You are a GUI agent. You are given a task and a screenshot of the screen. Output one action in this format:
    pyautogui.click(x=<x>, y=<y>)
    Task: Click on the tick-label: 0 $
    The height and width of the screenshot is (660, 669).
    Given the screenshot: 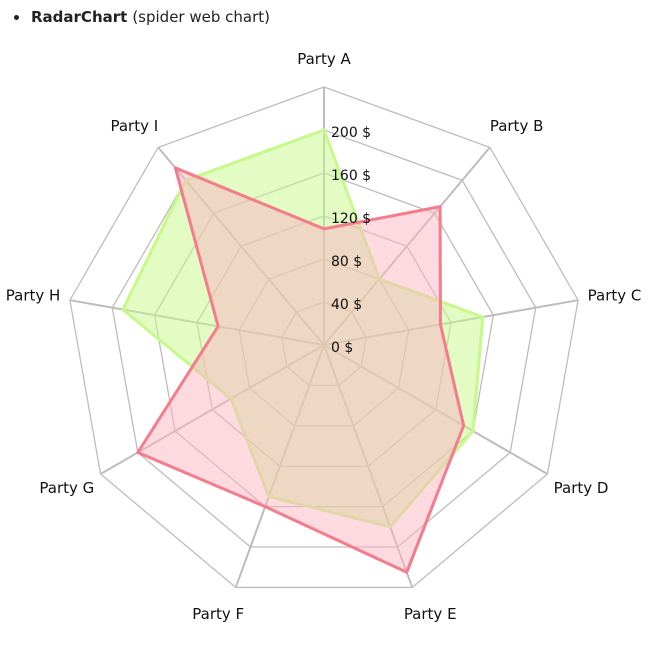 What is the action you would take?
    pyautogui.click(x=342, y=348)
    